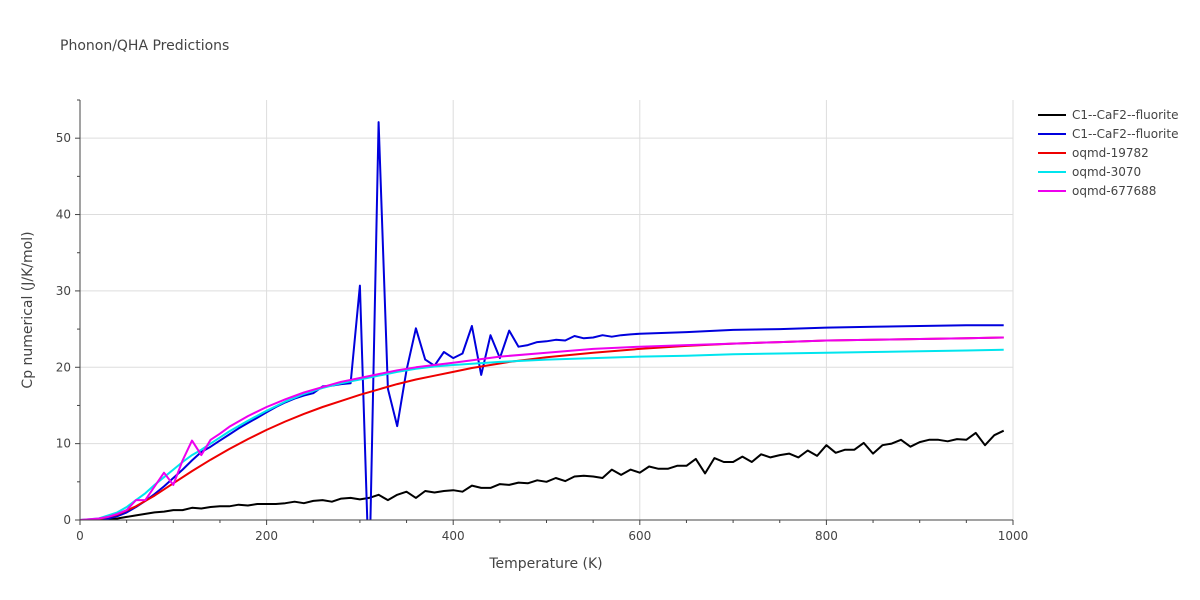 The image size is (1200, 600). What do you see at coordinates (1114, 191) in the screenshot?
I see `legend-label: oqmd-677688` at bounding box center [1114, 191].